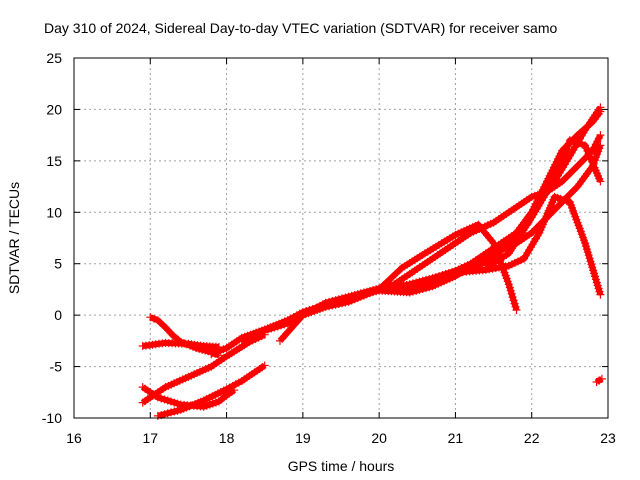  Describe the element at coordinates (341, 466) in the screenshot. I see `x-axis-label: GPS time / hours` at that location.